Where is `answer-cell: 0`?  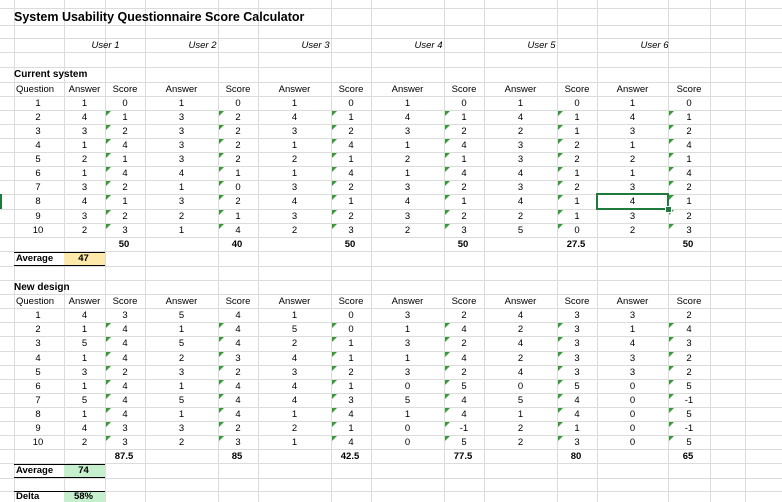
answer-cell: 0 is located at coordinates (407, 386).